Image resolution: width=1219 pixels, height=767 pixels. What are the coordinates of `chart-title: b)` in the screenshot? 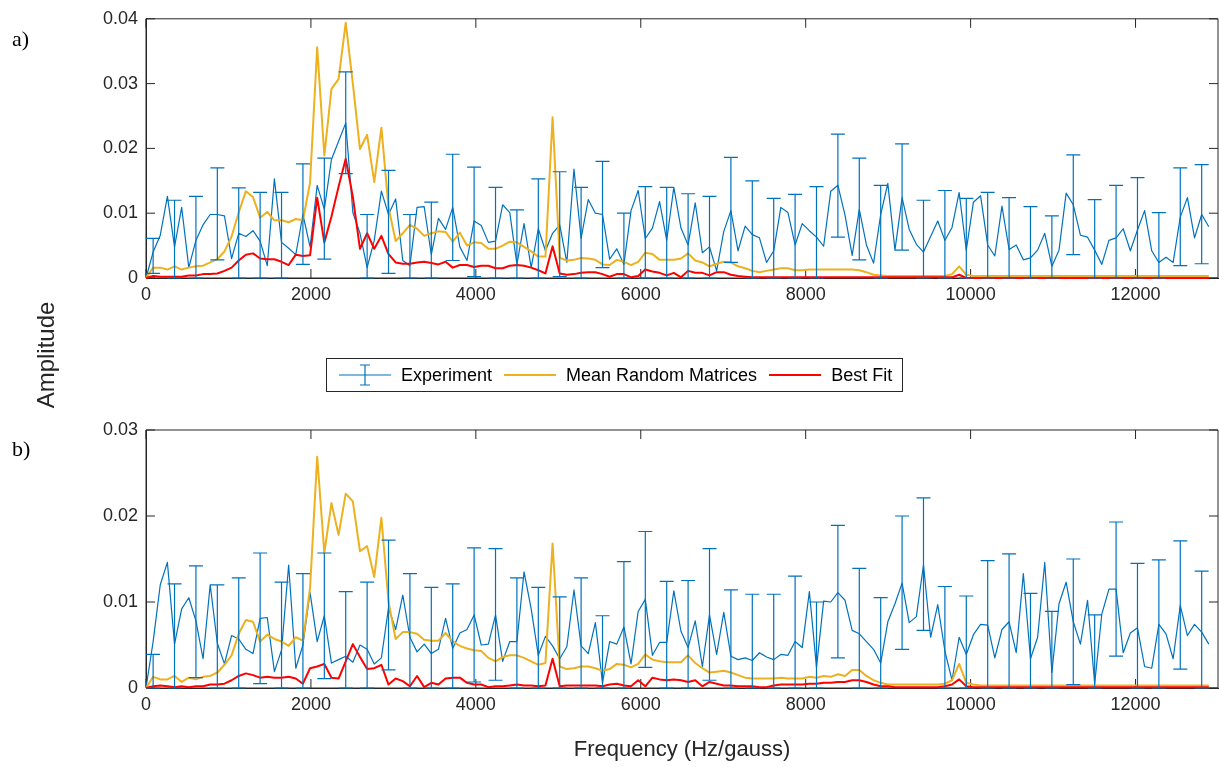 It's located at (21, 449).